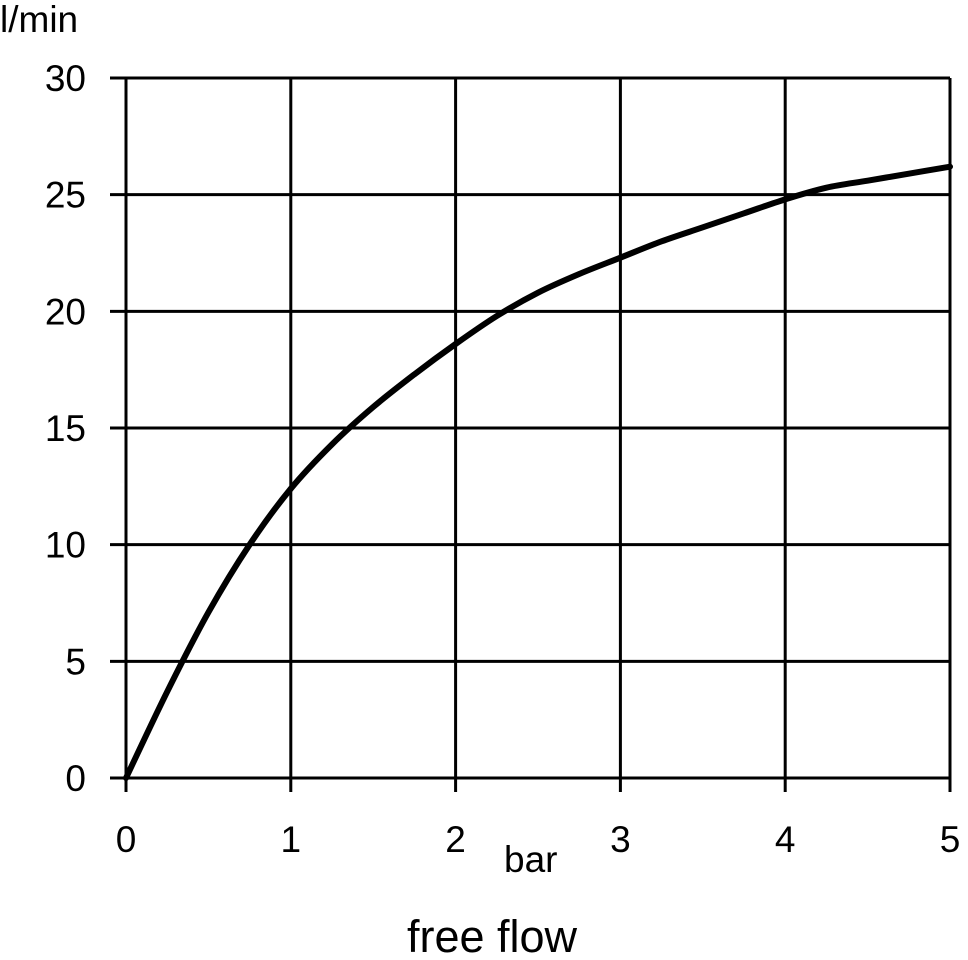 Image resolution: width=968 pixels, height=960 pixels. Describe the element at coordinates (620, 839) in the screenshot. I see `x-tick-label: 3` at that location.